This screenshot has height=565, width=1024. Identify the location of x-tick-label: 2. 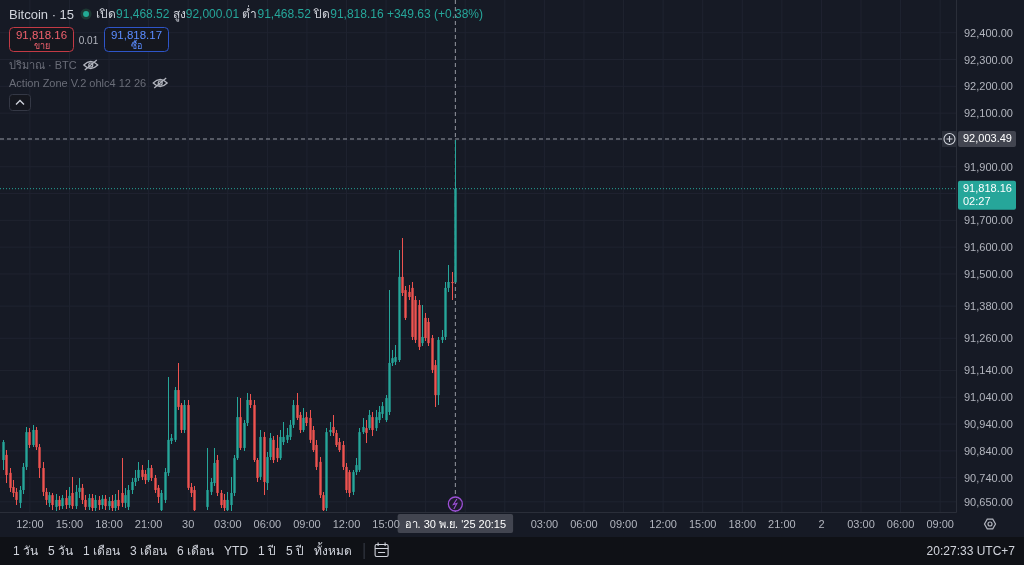
(821, 524).